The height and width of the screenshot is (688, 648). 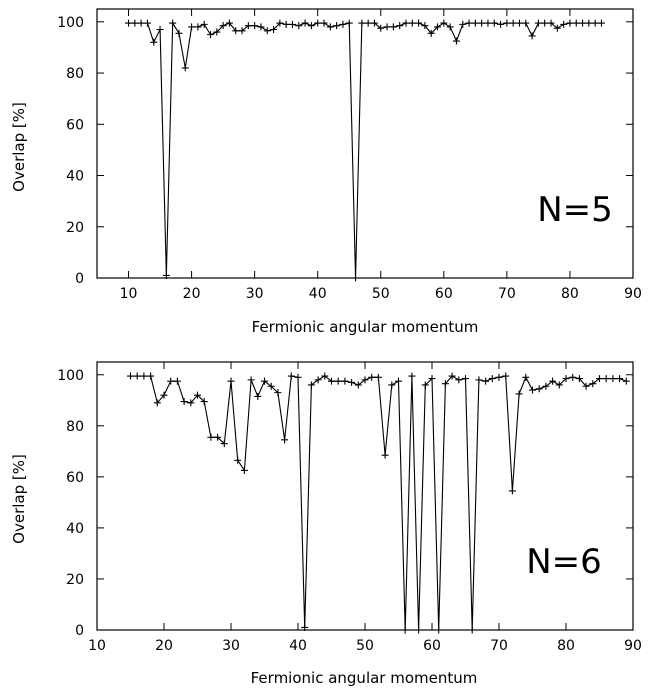 I want to click on x-tick-label: 70, so click(x=507, y=294).